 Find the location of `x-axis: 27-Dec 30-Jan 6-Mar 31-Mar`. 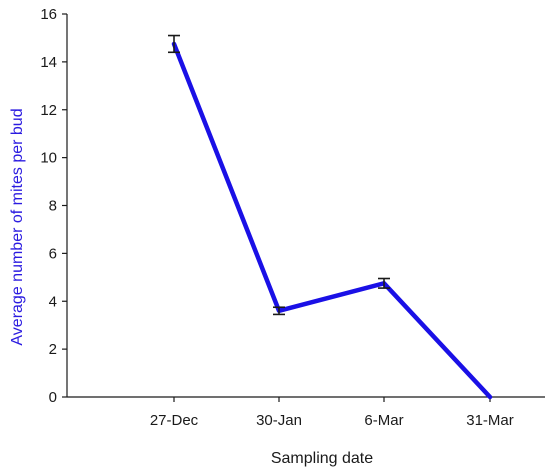

x-axis: 27-Dec 30-Jan 6-Mar 31-Mar is located at coordinates (306, 412).